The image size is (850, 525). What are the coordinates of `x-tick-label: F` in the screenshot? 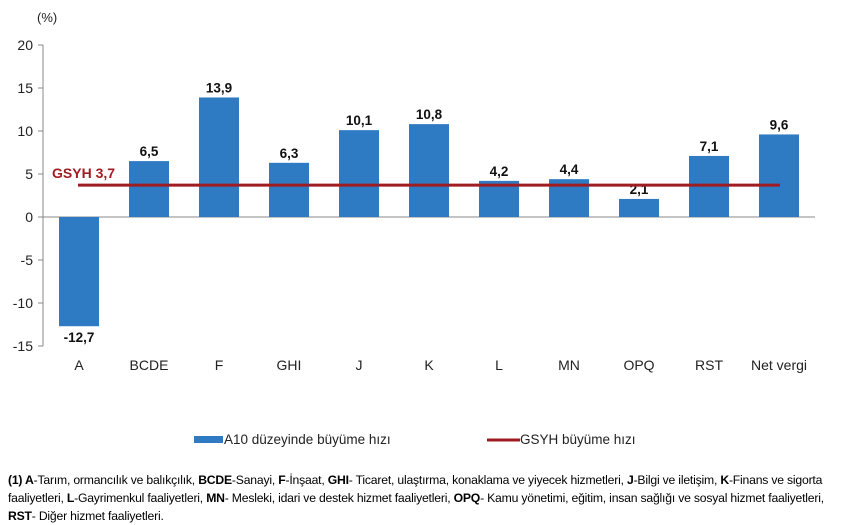 It's located at (219, 365).